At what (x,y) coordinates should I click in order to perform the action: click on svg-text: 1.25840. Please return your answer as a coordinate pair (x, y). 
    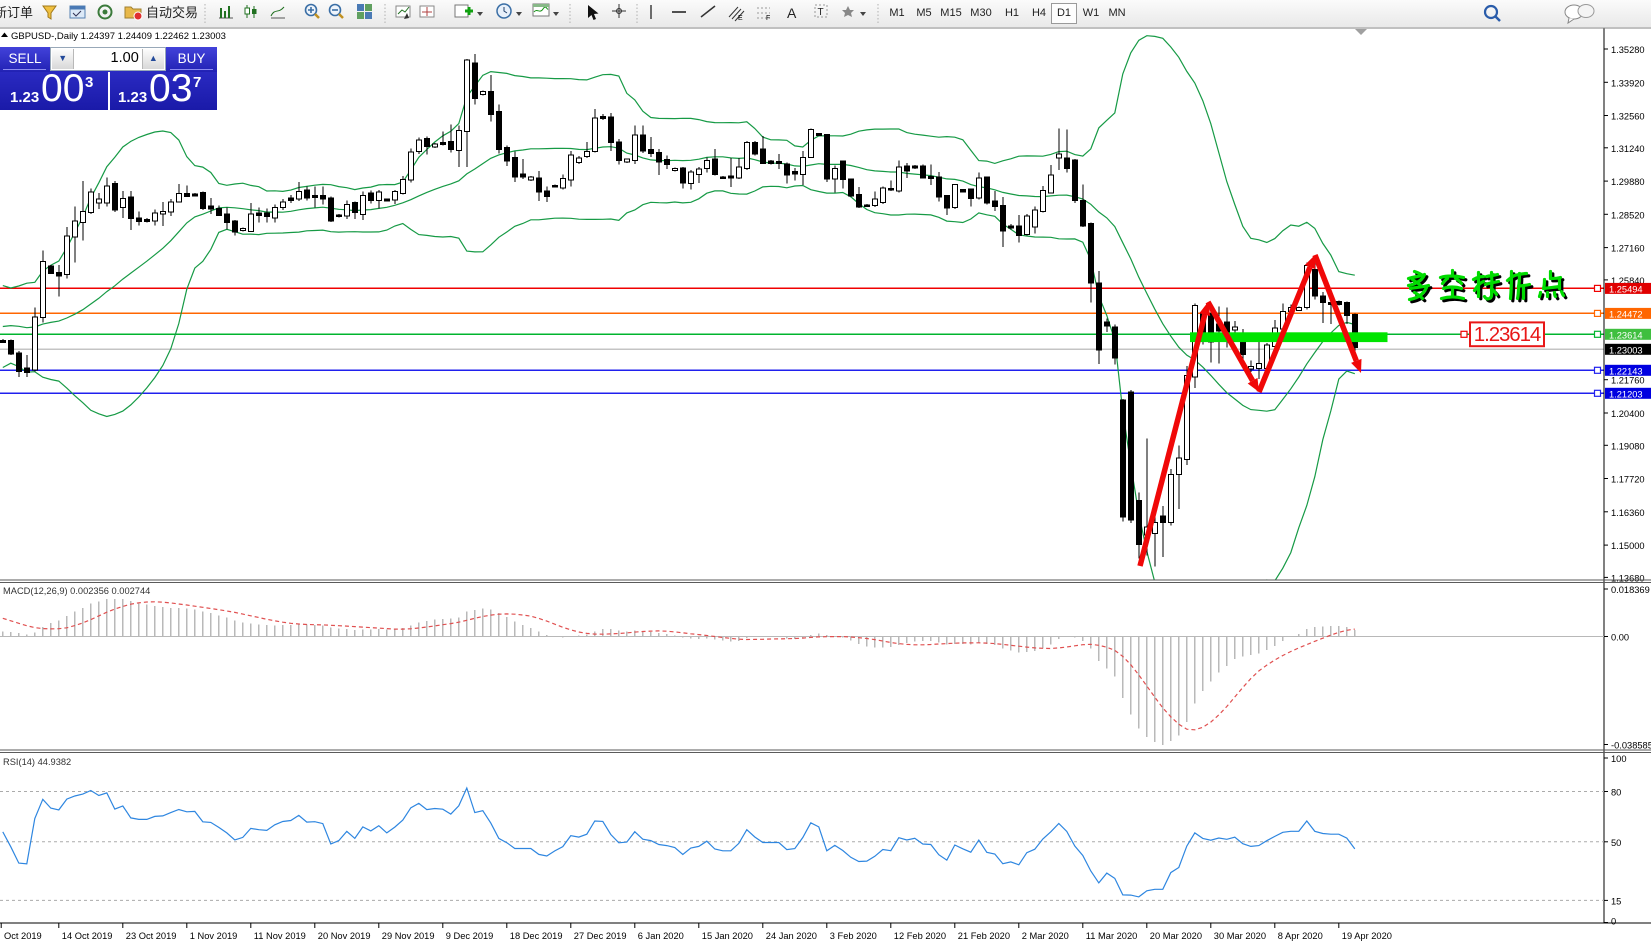
    Looking at the image, I should click on (1628, 281).